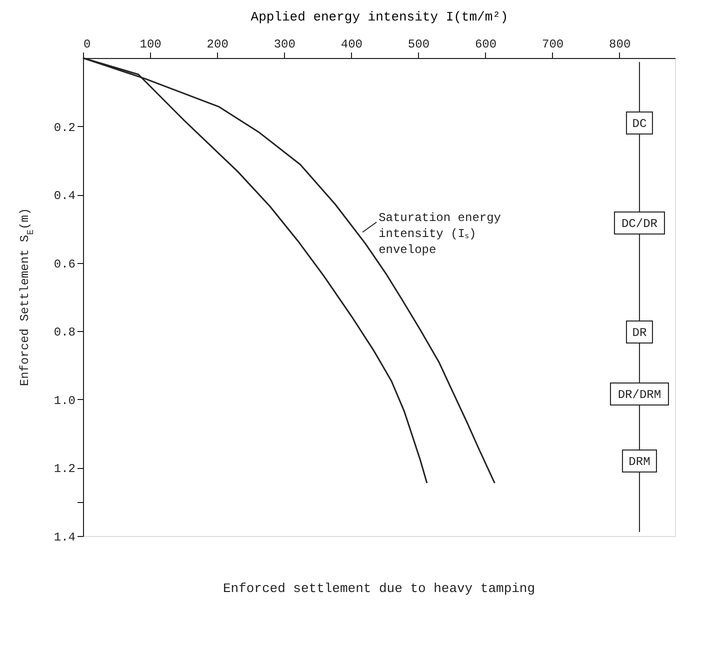  I want to click on x-tick-label: 100, so click(151, 45).